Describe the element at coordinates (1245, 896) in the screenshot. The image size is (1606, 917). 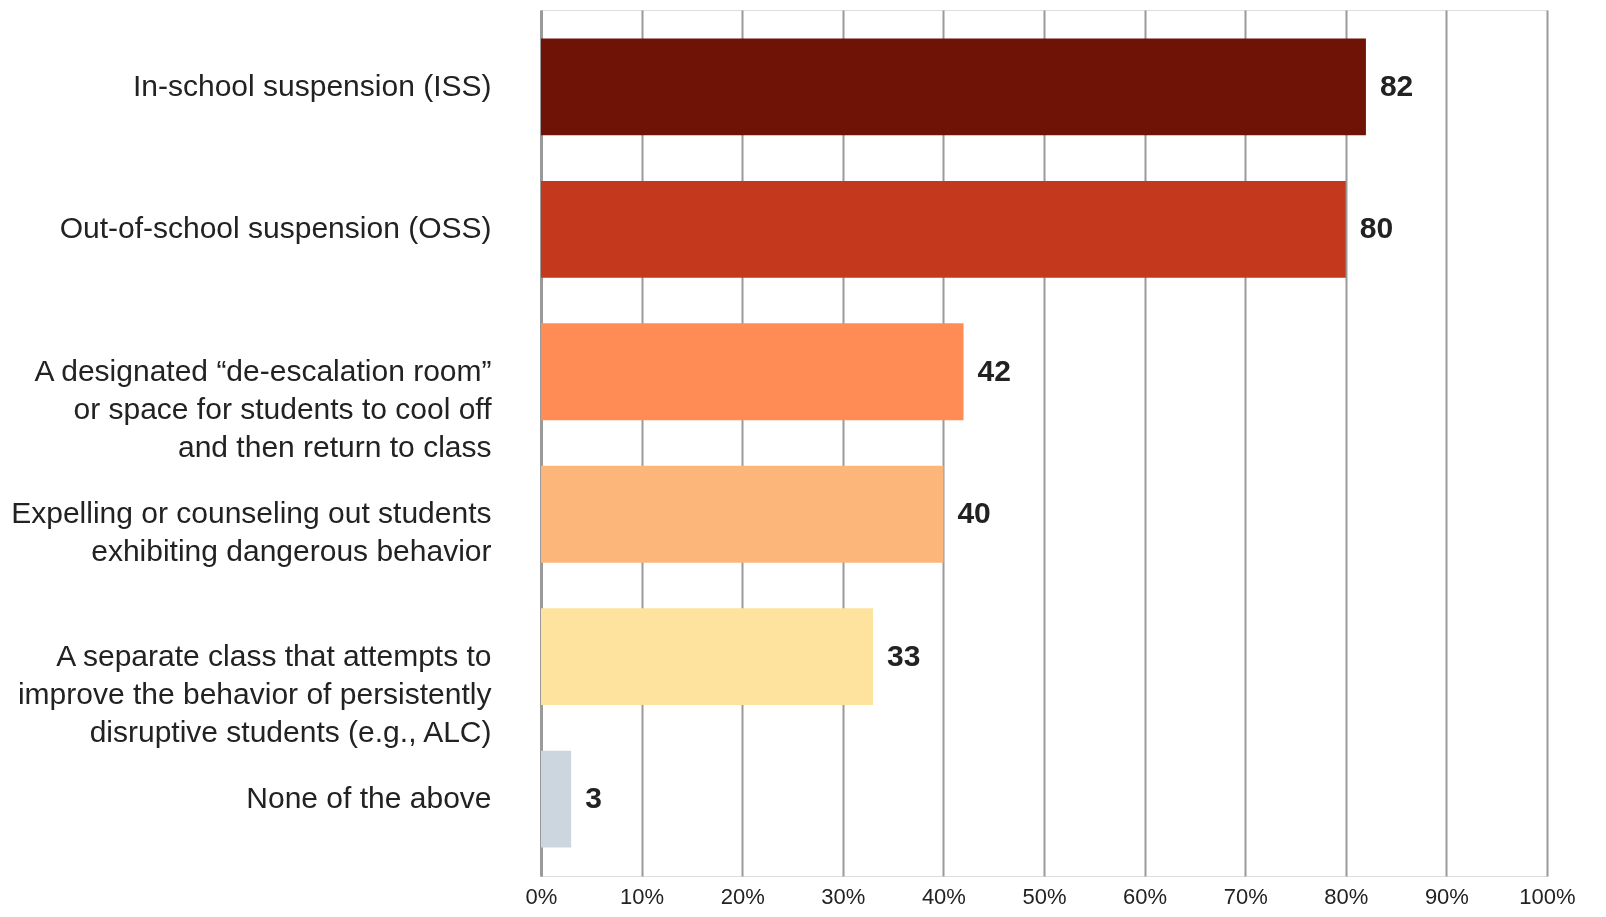
I see `x-tick-label: 70%` at that location.